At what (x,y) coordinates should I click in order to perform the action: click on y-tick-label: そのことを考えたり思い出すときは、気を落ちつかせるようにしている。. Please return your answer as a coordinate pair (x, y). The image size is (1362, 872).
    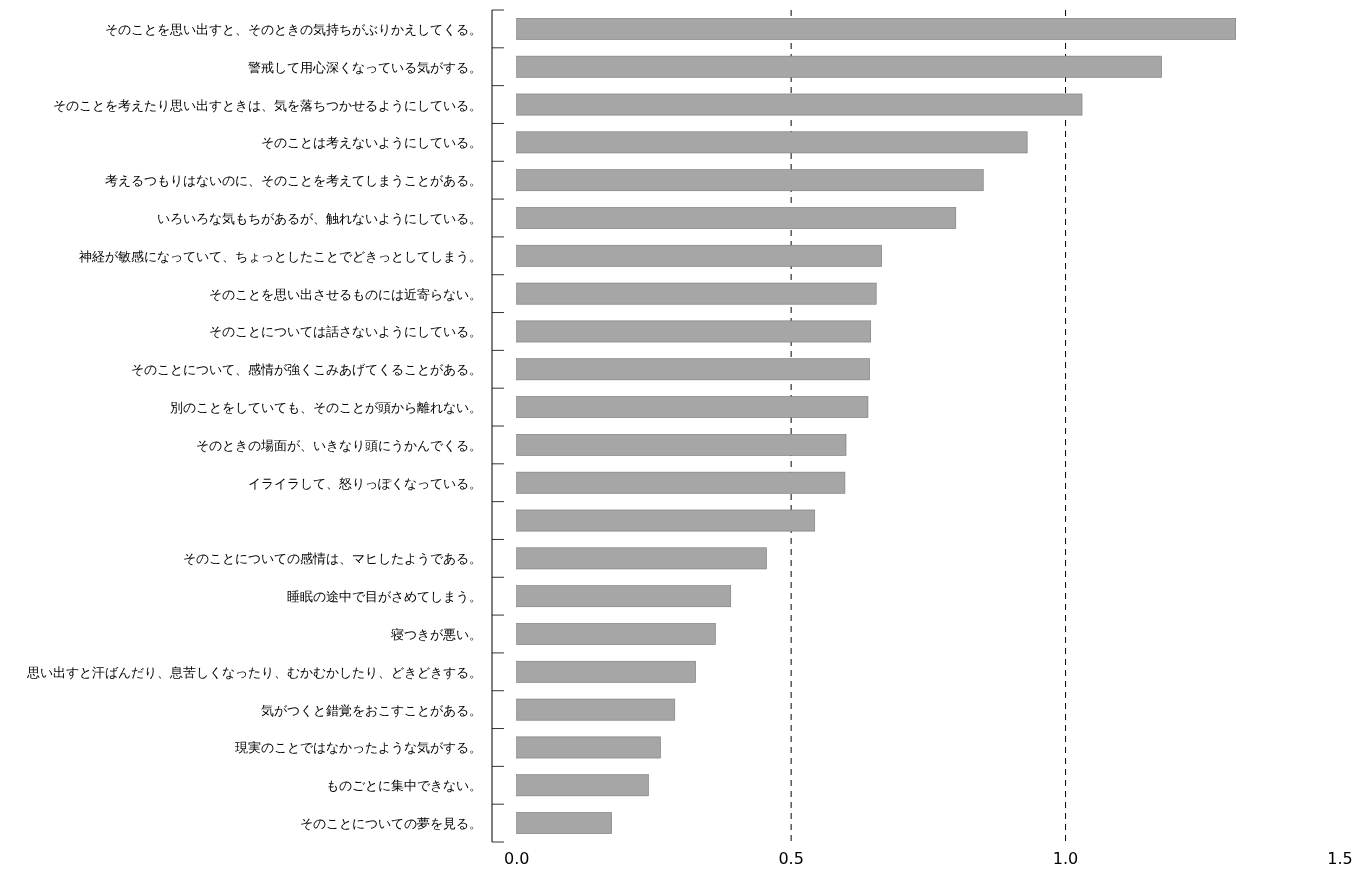
    Looking at the image, I should click on (267, 105).